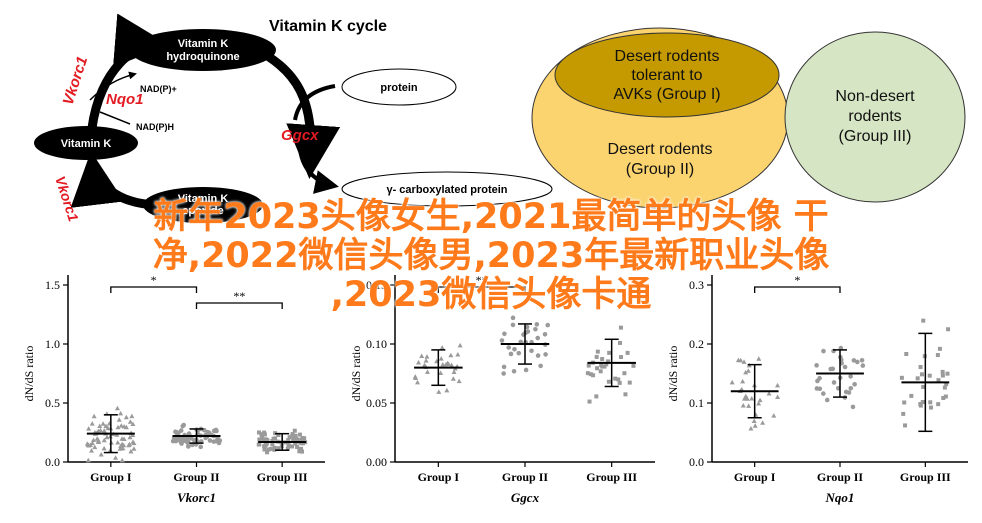 The image size is (982, 523). What do you see at coordinates (52, 285) in the screenshot?
I see `y-tick-label: 1.5` at bounding box center [52, 285].